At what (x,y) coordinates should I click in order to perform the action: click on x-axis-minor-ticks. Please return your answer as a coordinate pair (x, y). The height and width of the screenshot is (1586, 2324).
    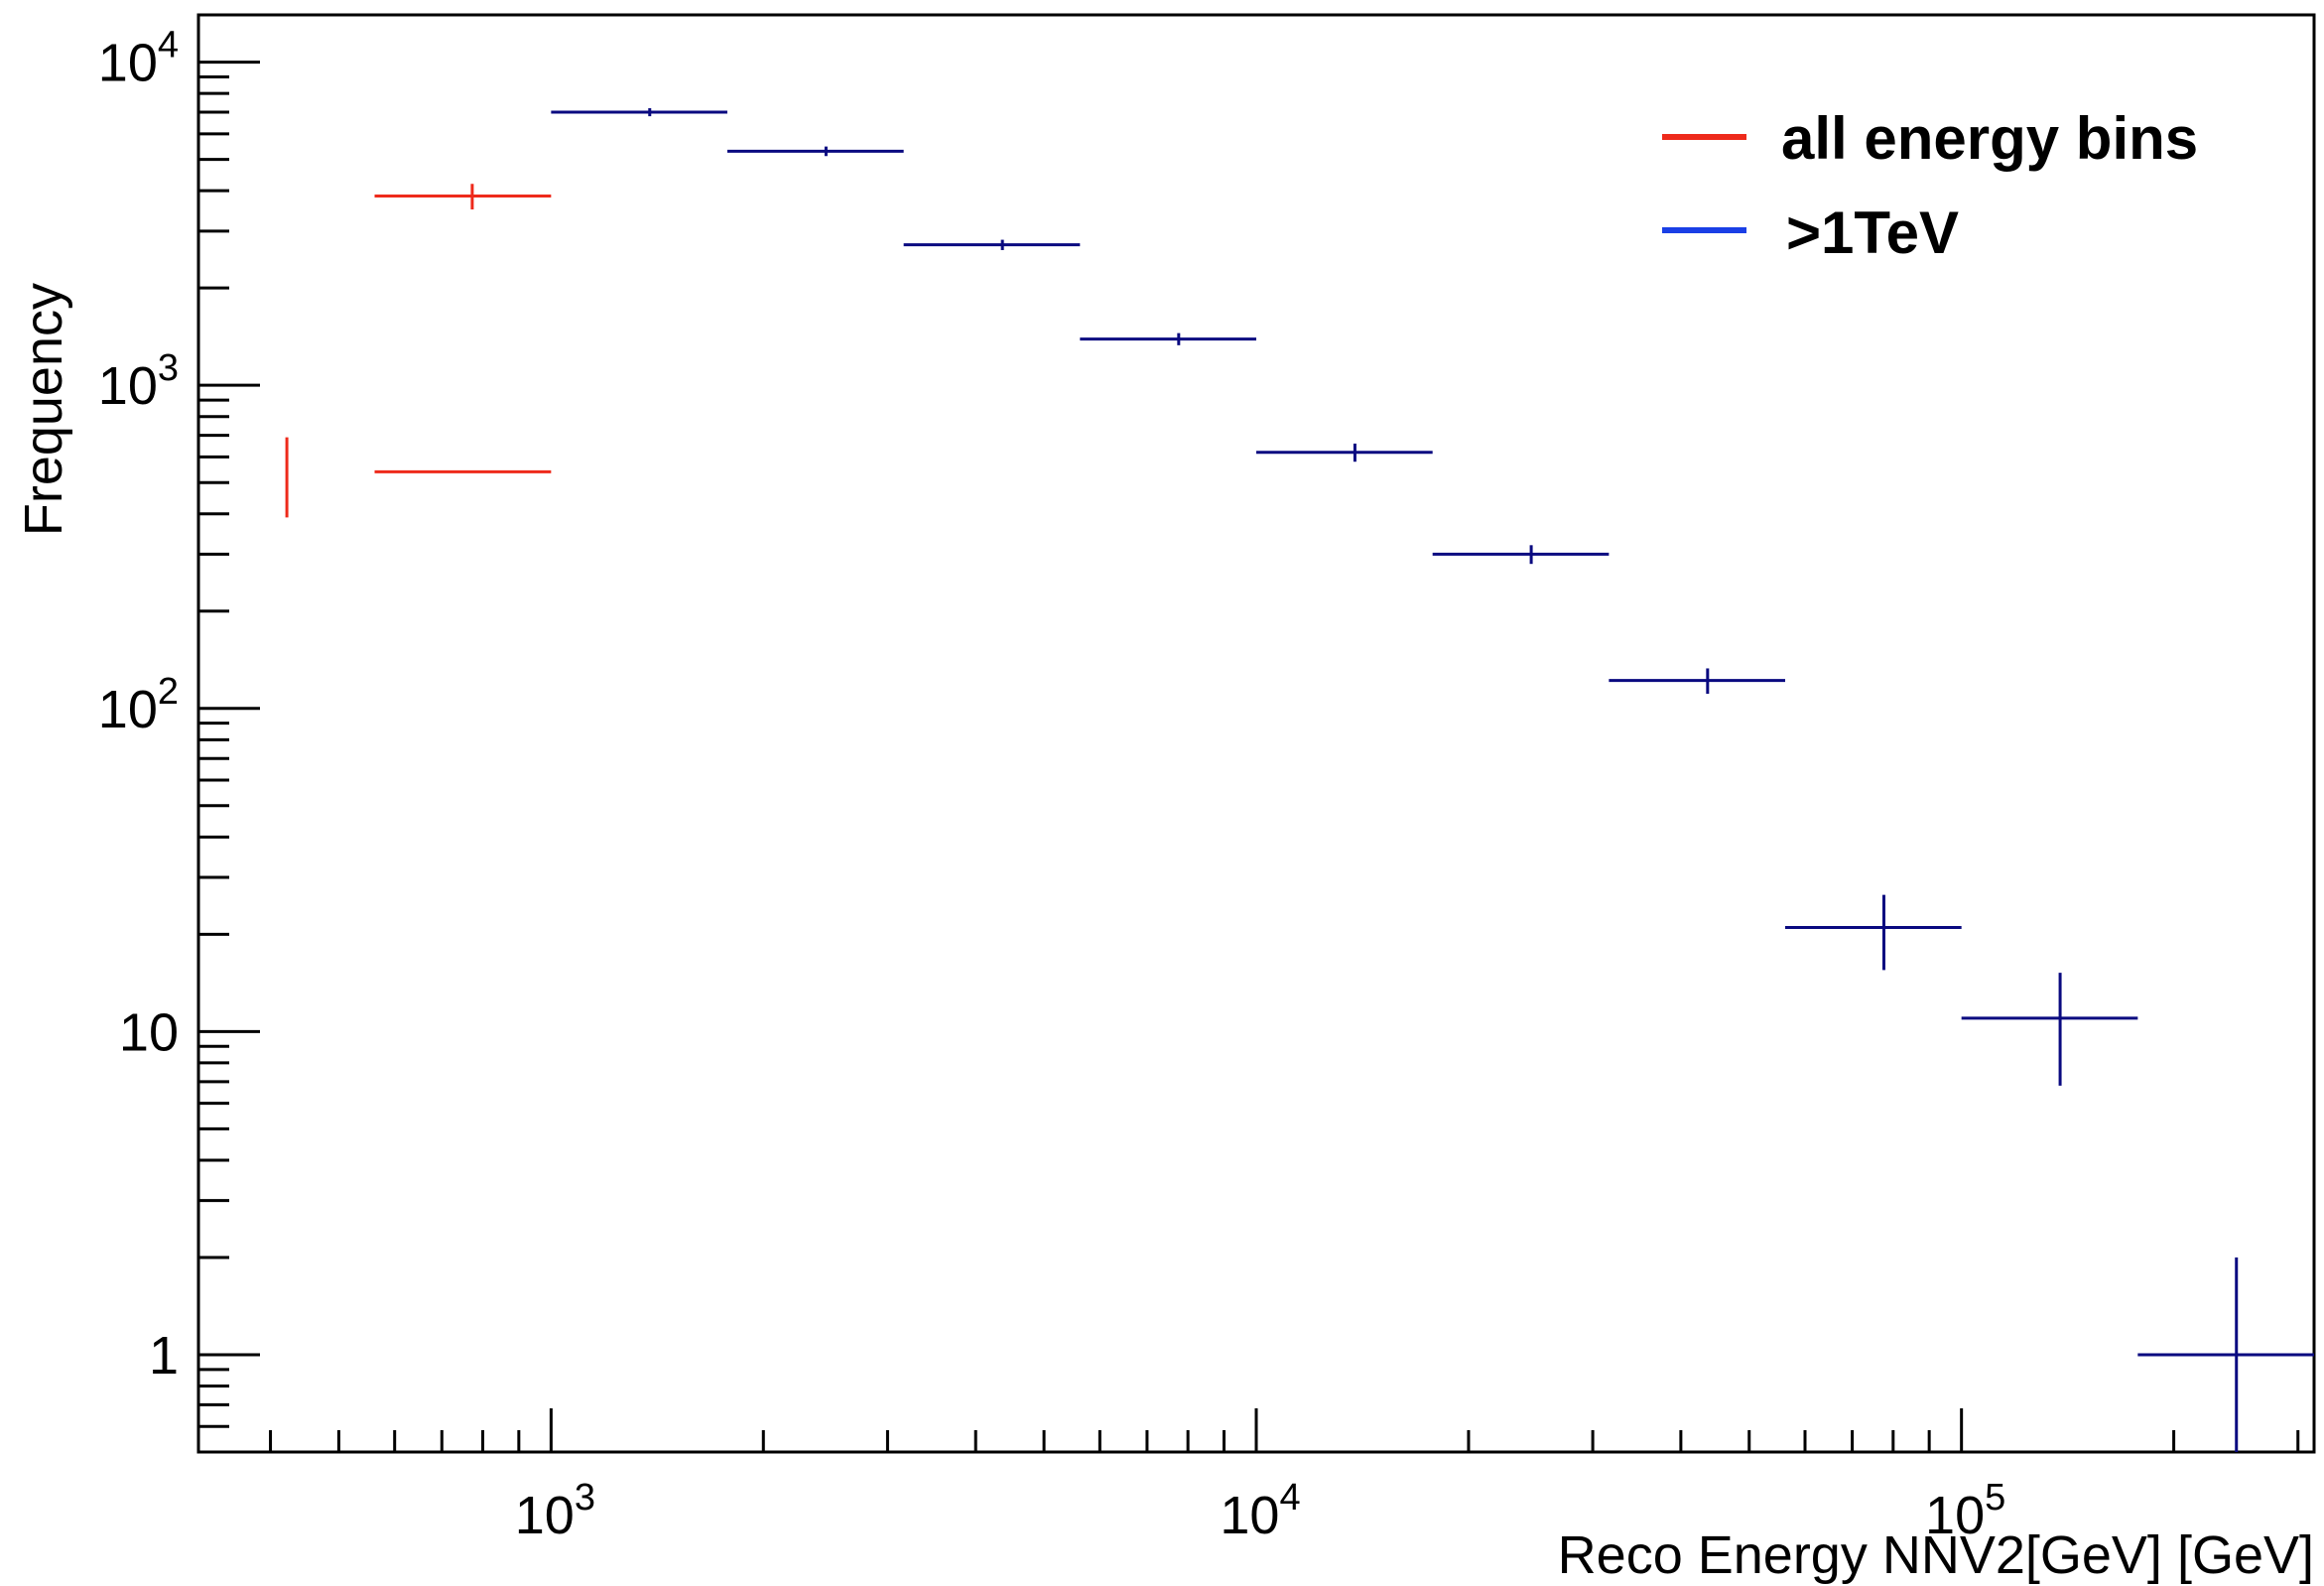
    Looking at the image, I should click on (1284, 1430).